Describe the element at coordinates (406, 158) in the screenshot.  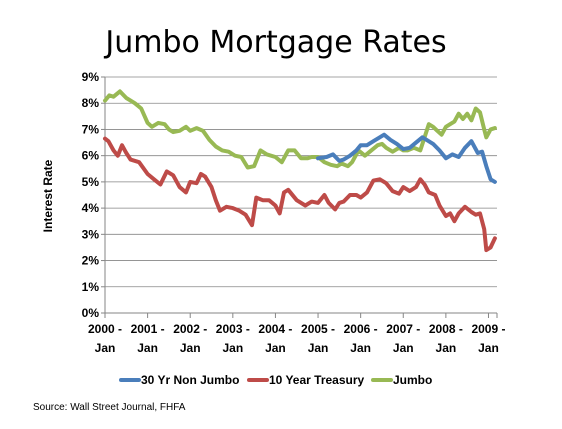
I see `series-line-30-yr-non-jumbo` at that location.